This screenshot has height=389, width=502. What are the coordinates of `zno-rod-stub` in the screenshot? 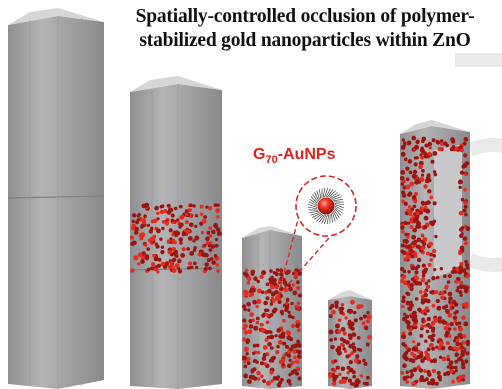 It's located at (349, 339).